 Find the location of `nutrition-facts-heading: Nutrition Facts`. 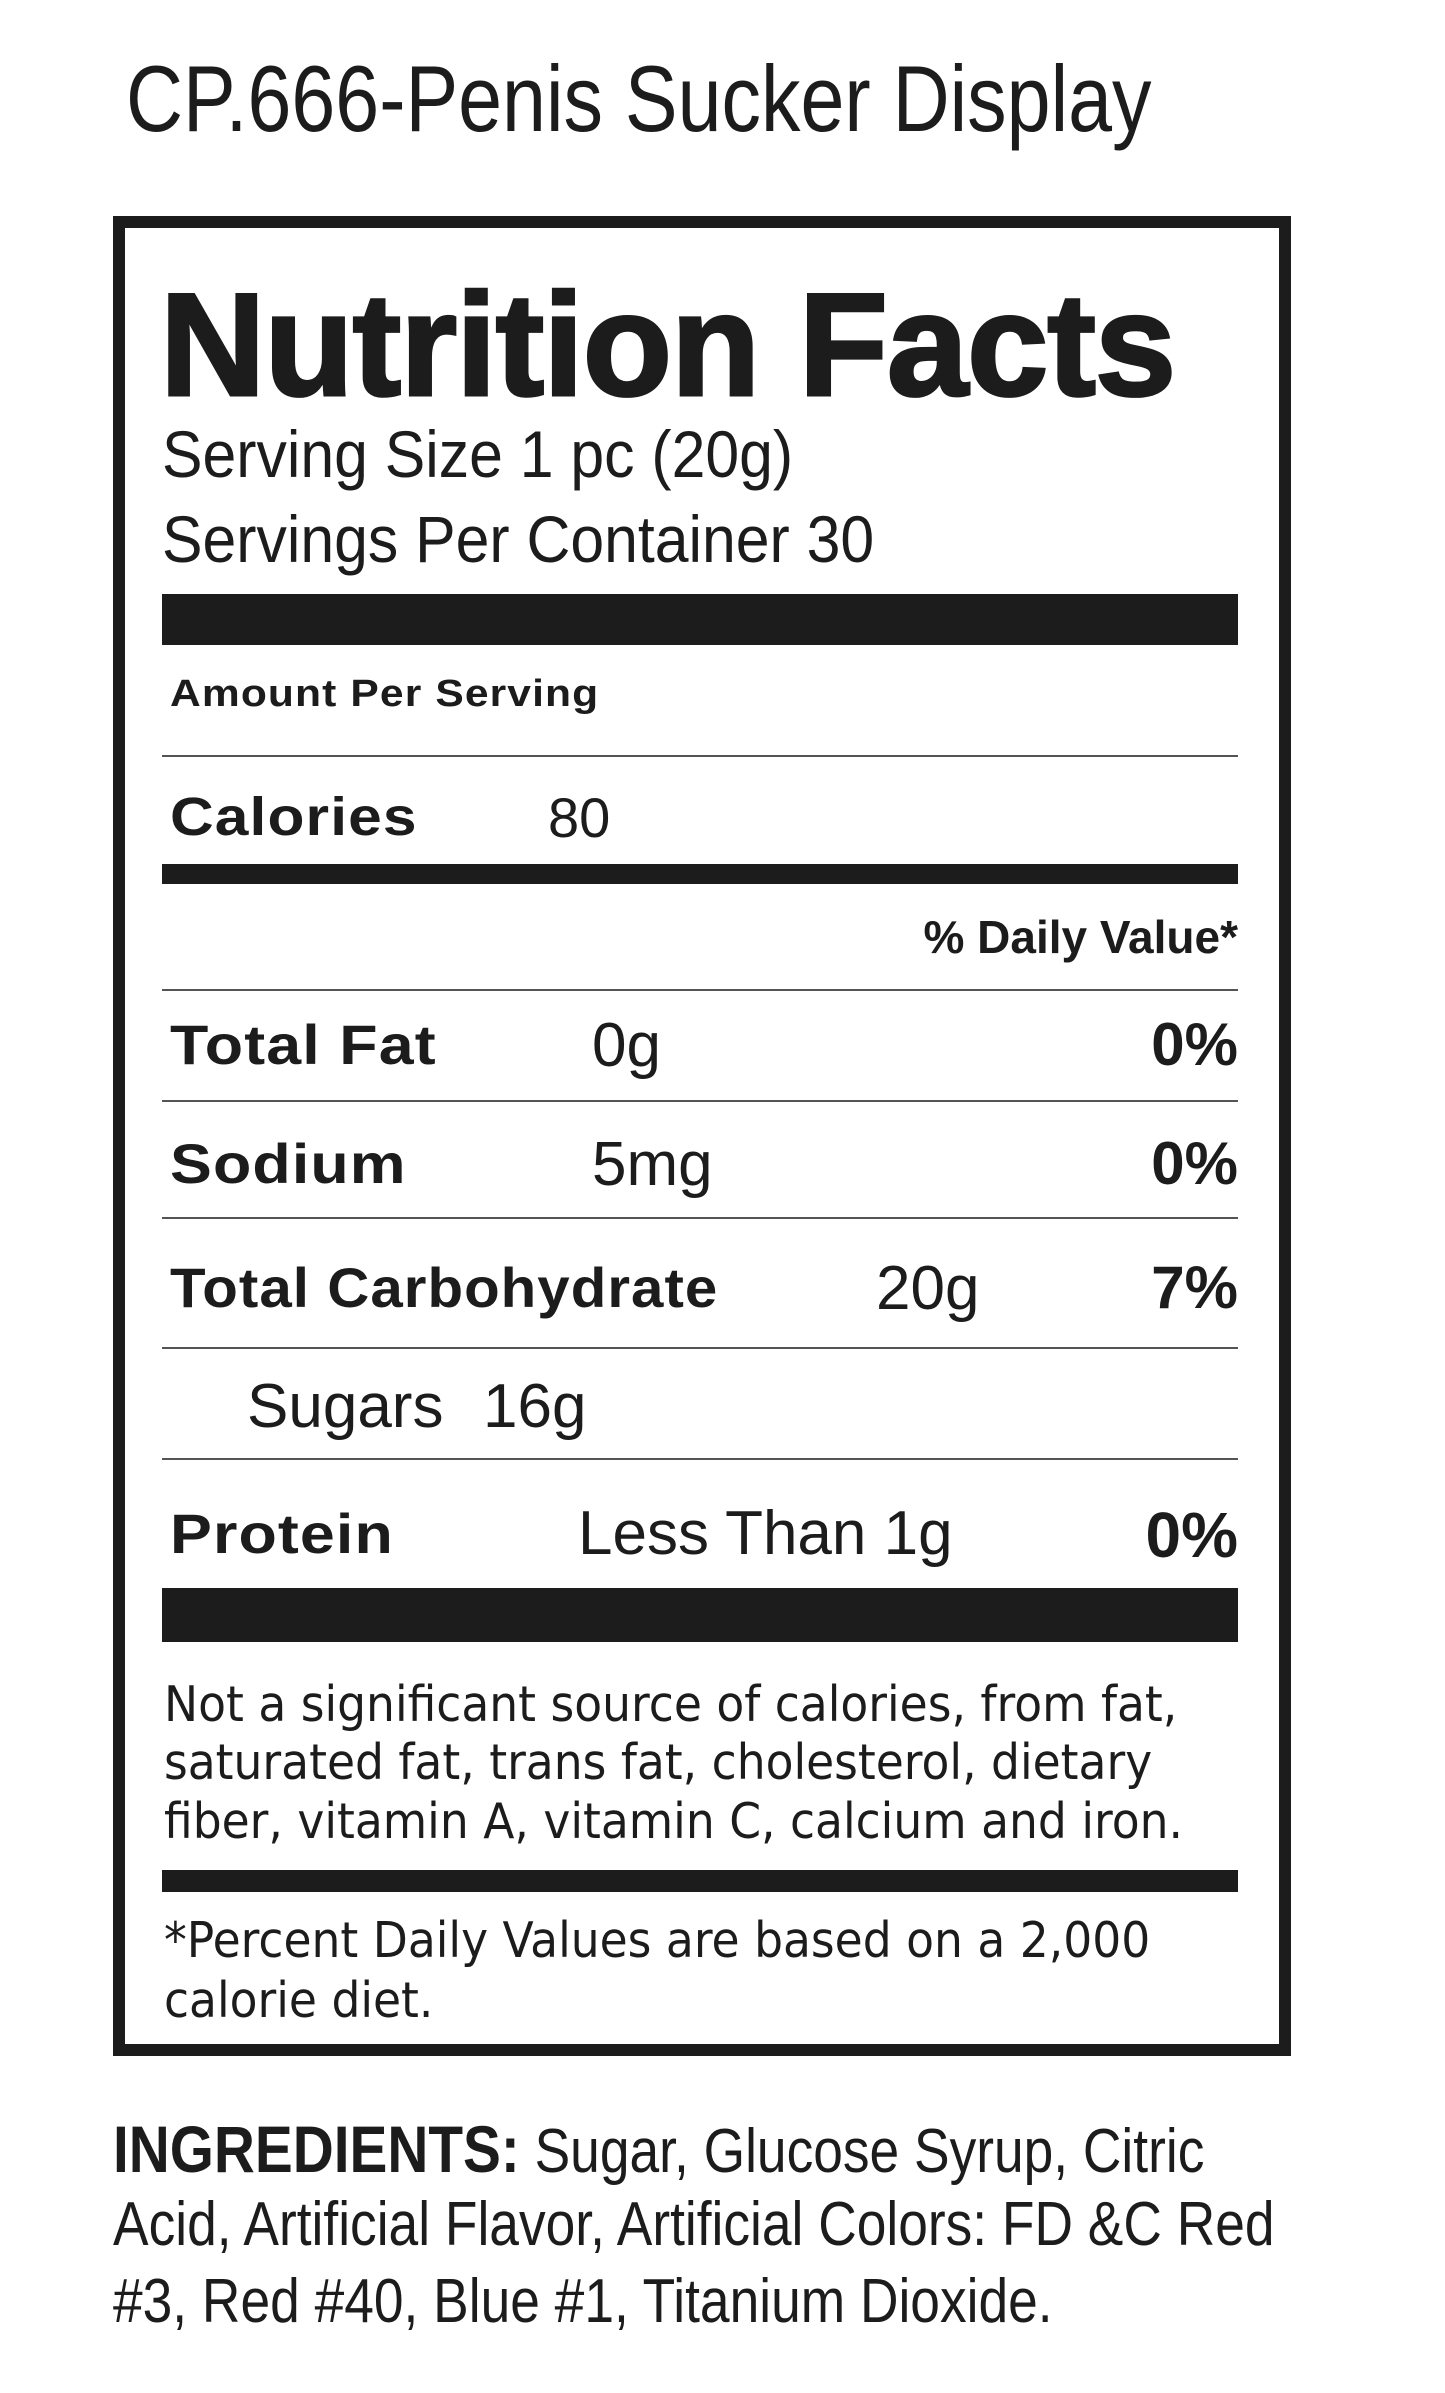

nutrition-facts-heading: Nutrition Facts is located at coordinates (667, 344).